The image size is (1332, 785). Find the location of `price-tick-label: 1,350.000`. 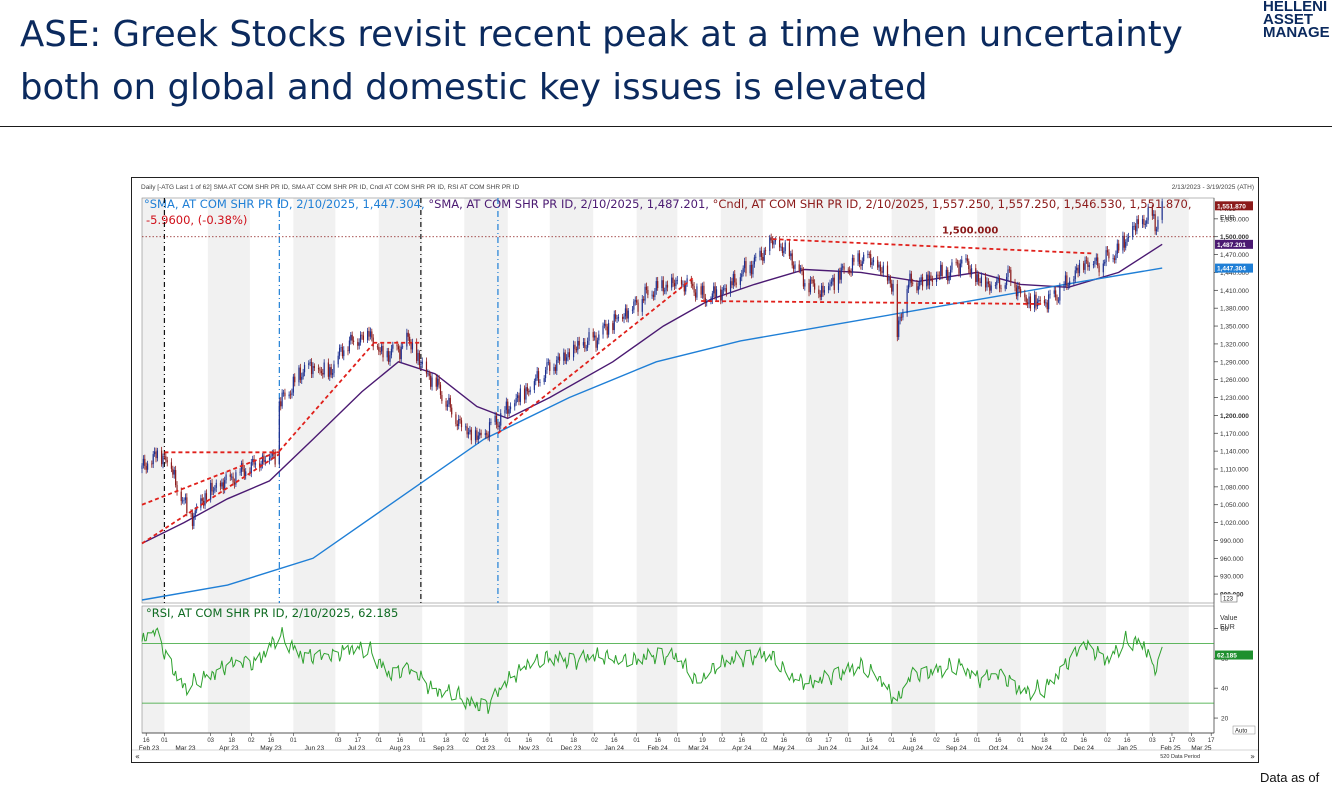

price-tick-label: 1,350.000 is located at coordinates (1234, 327).